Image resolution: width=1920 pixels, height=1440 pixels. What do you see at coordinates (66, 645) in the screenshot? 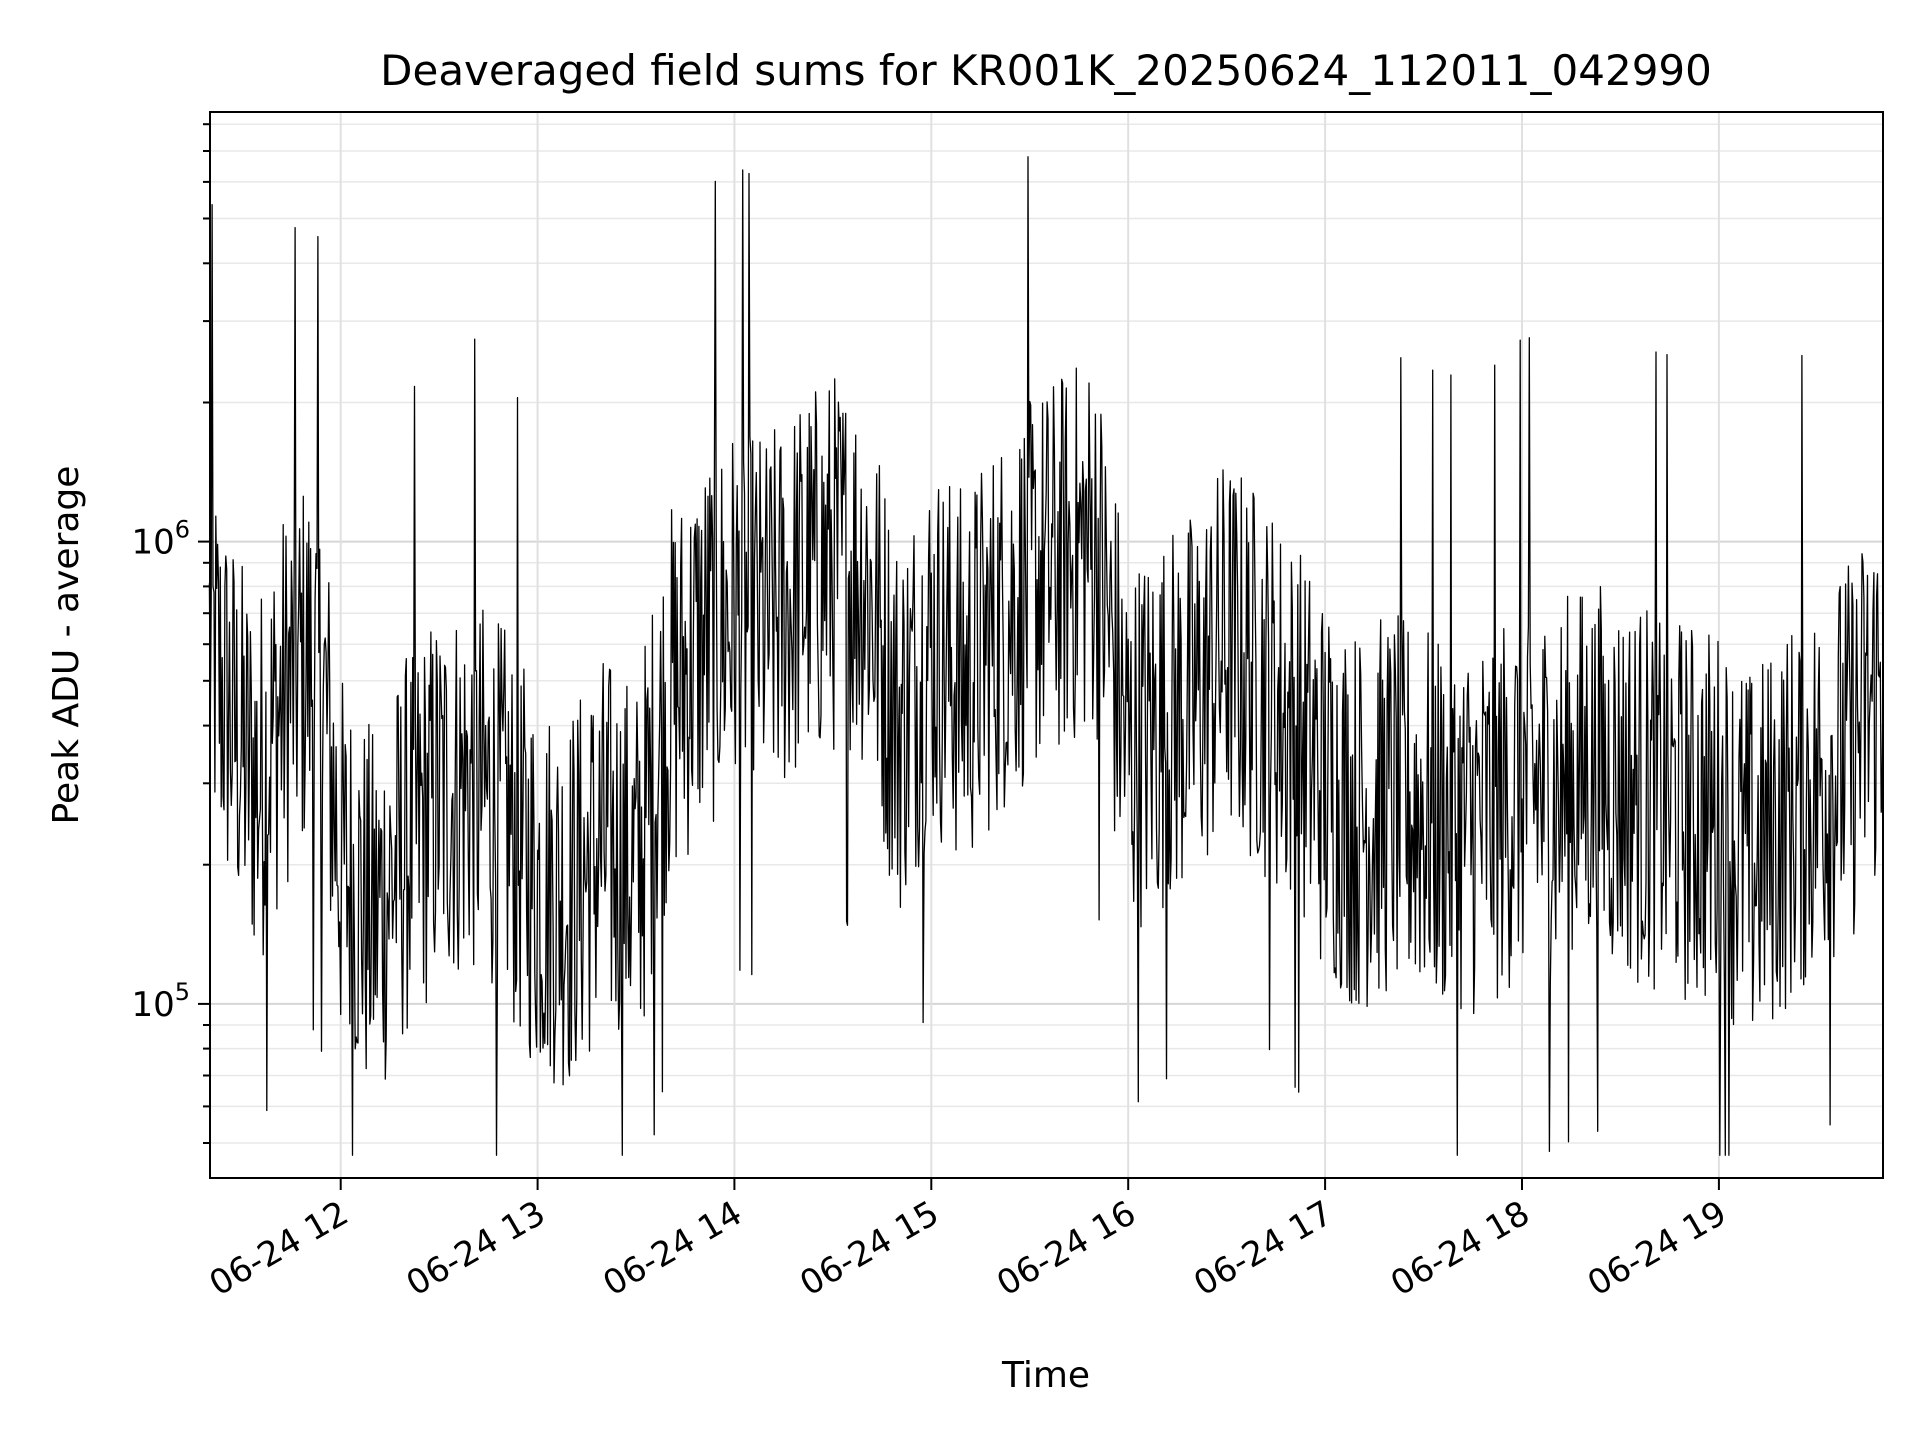
I see `y-axis-label: Peak ADU - average` at bounding box center [66, 645].